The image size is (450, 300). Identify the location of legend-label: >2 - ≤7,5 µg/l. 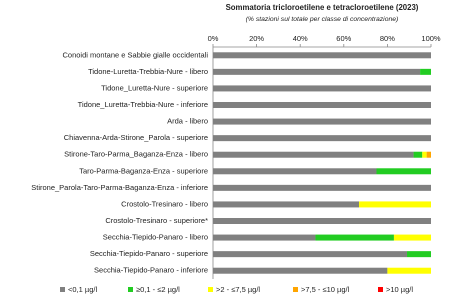
(238, 289).